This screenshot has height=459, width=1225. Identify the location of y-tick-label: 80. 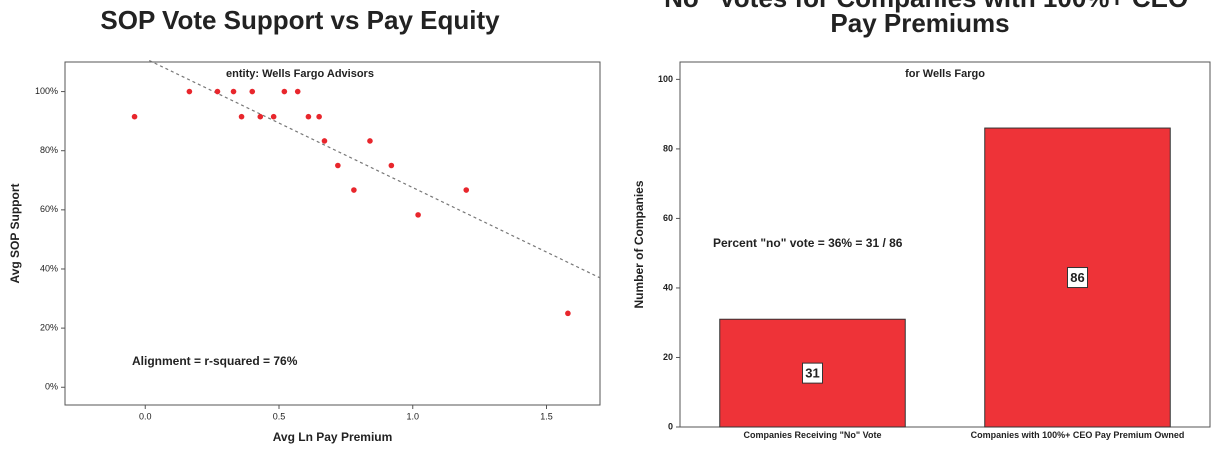
(668, 148).